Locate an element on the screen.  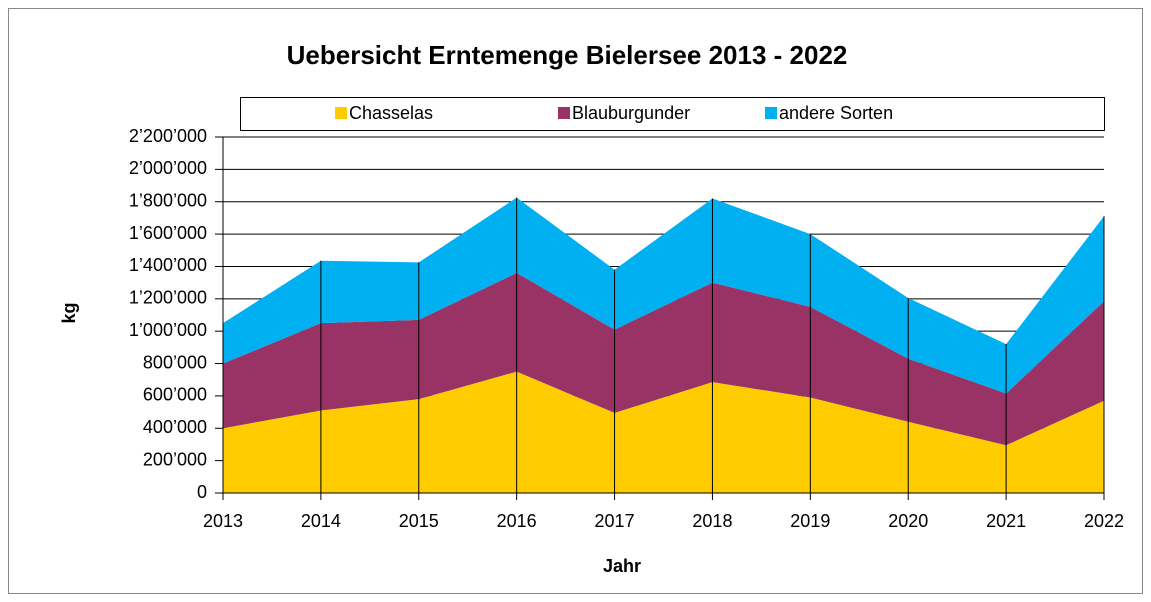
x-tick-label: 2016 is located at coordinates (517, 521).